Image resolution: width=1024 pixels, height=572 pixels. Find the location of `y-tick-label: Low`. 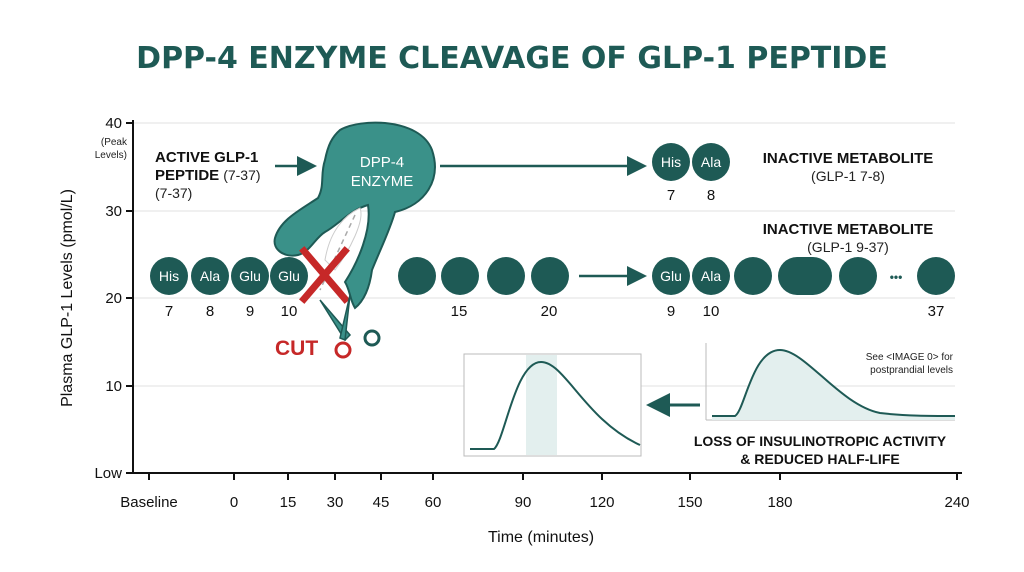

y-tick-label: Low is located at coordinates (108, 473).